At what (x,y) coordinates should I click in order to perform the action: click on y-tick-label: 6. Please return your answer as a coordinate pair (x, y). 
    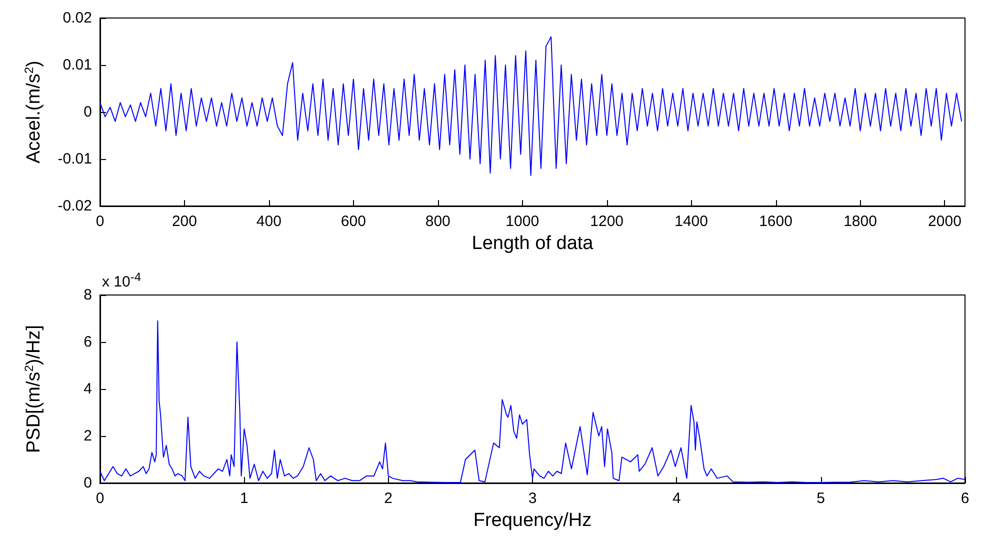
    Looking at the image, I should click on (88, 342).